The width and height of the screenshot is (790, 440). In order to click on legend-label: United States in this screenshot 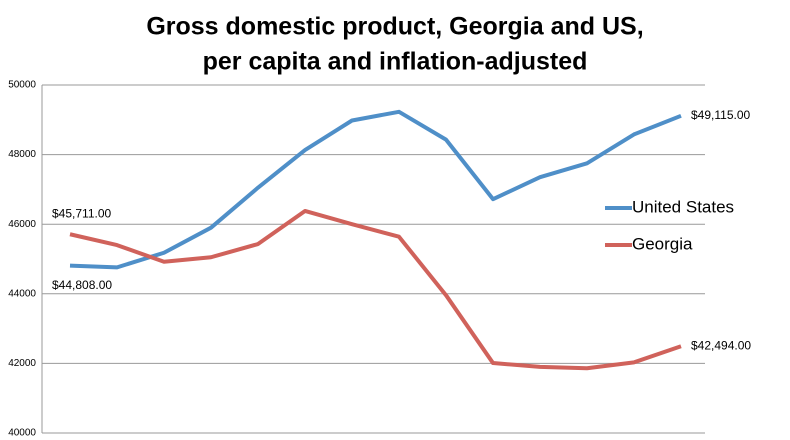, I will do `click(683, 206)`.